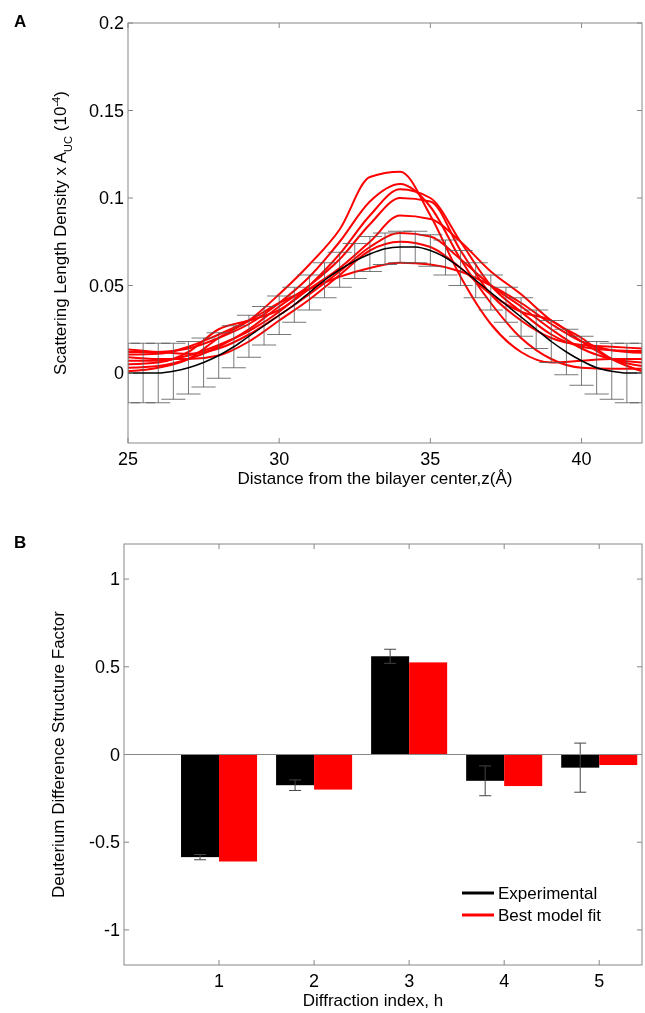  What do you see at coordinates (430, 459) in the screenshot?
I see `x-tick-label: 35` at bounding box center [430, 459].